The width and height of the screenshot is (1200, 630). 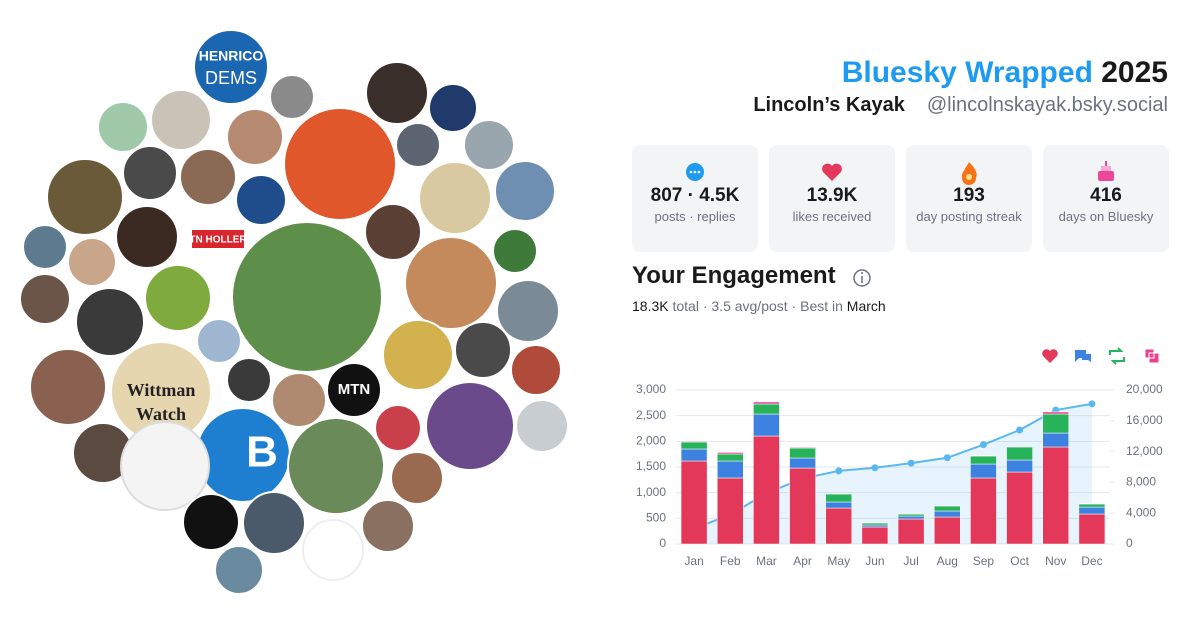 What do you see at coordinates (651, 441) in the screenshot?
I see `y-tick-label: 2,000` at bounding box center [651, 441].